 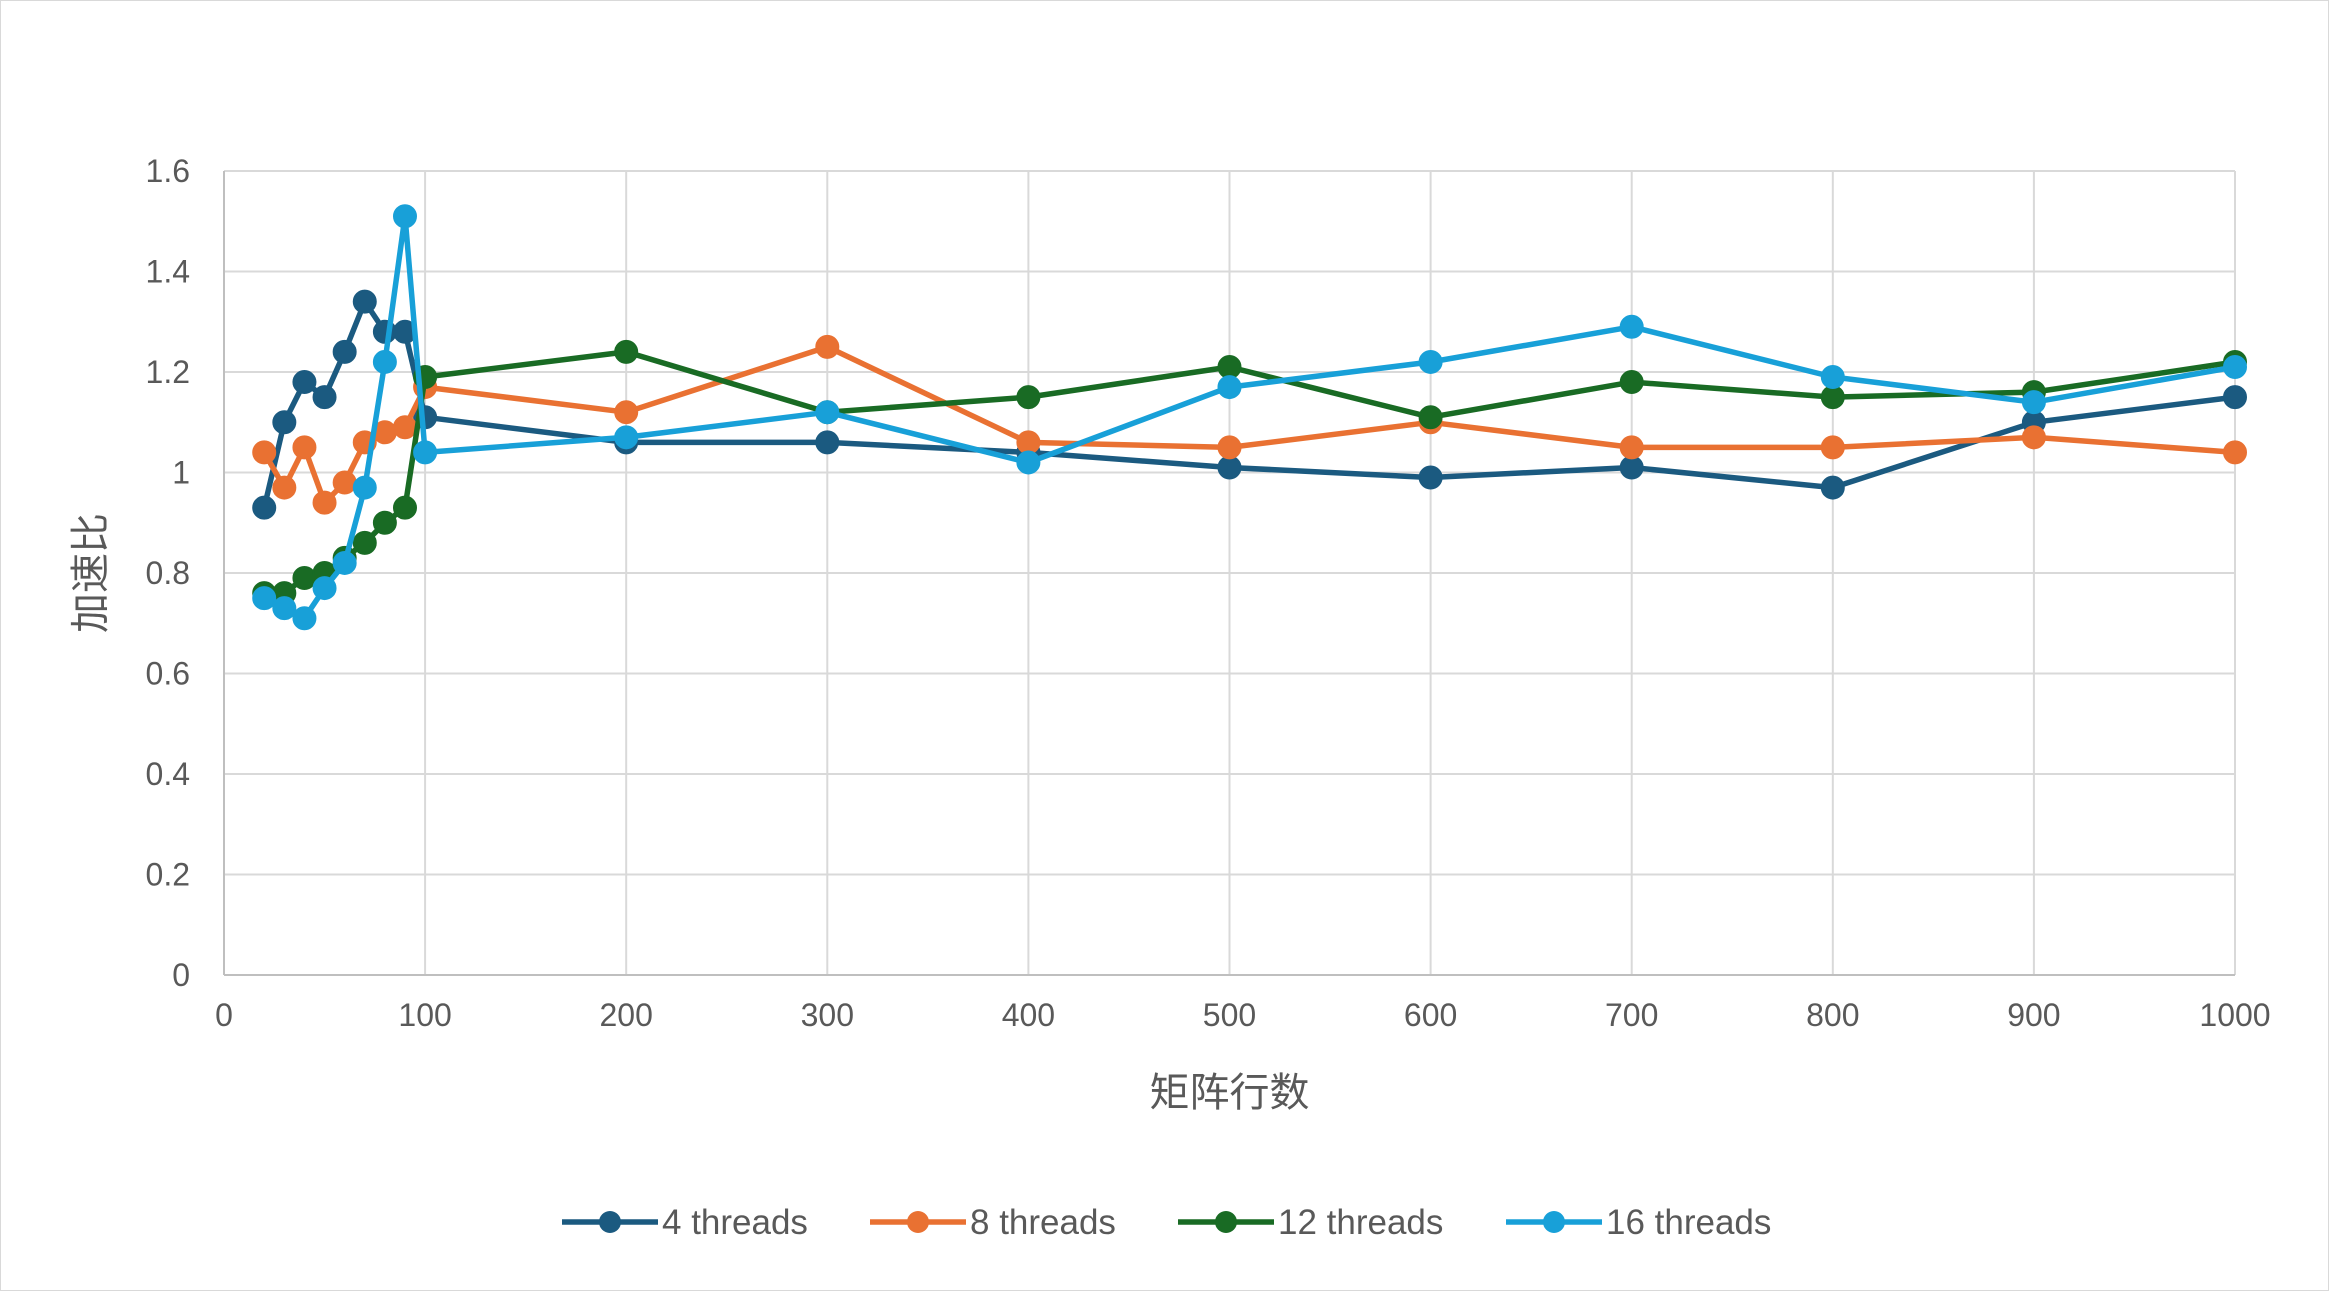 What do you see at coordinates (168, 875) in the screenshot?
I see `y-tick-label: 0.2` at bounding box center [168, 875].